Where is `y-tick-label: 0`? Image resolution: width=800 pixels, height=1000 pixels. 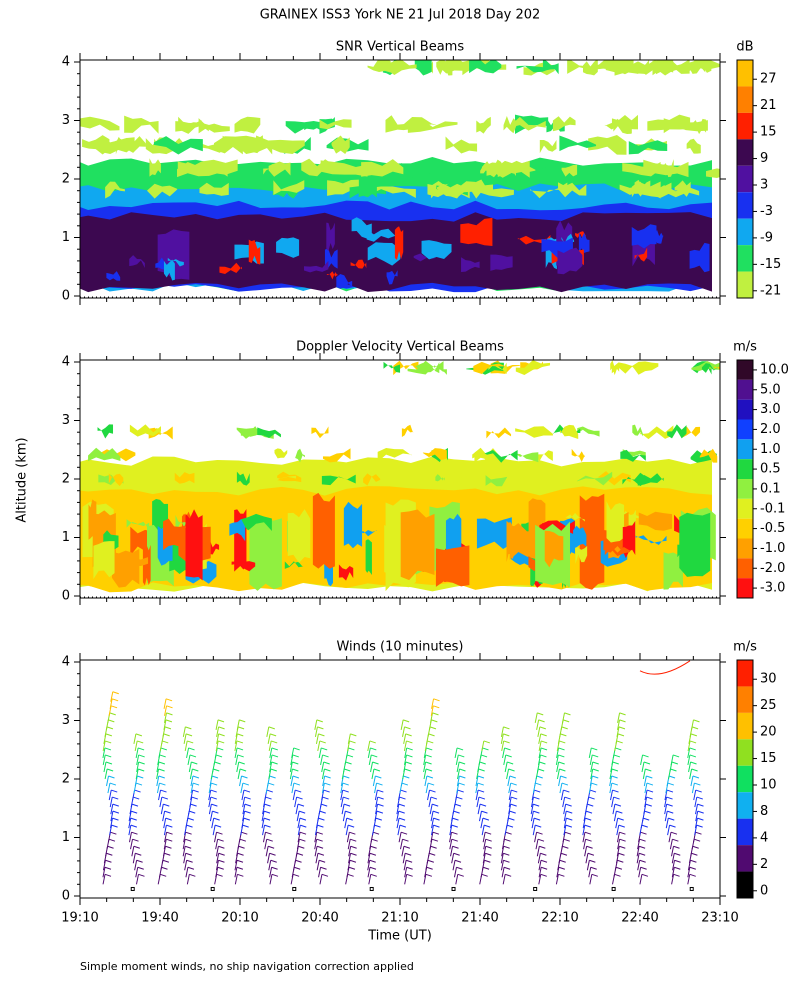 y-tick-label: 0 is located at coordinates (66, 296).